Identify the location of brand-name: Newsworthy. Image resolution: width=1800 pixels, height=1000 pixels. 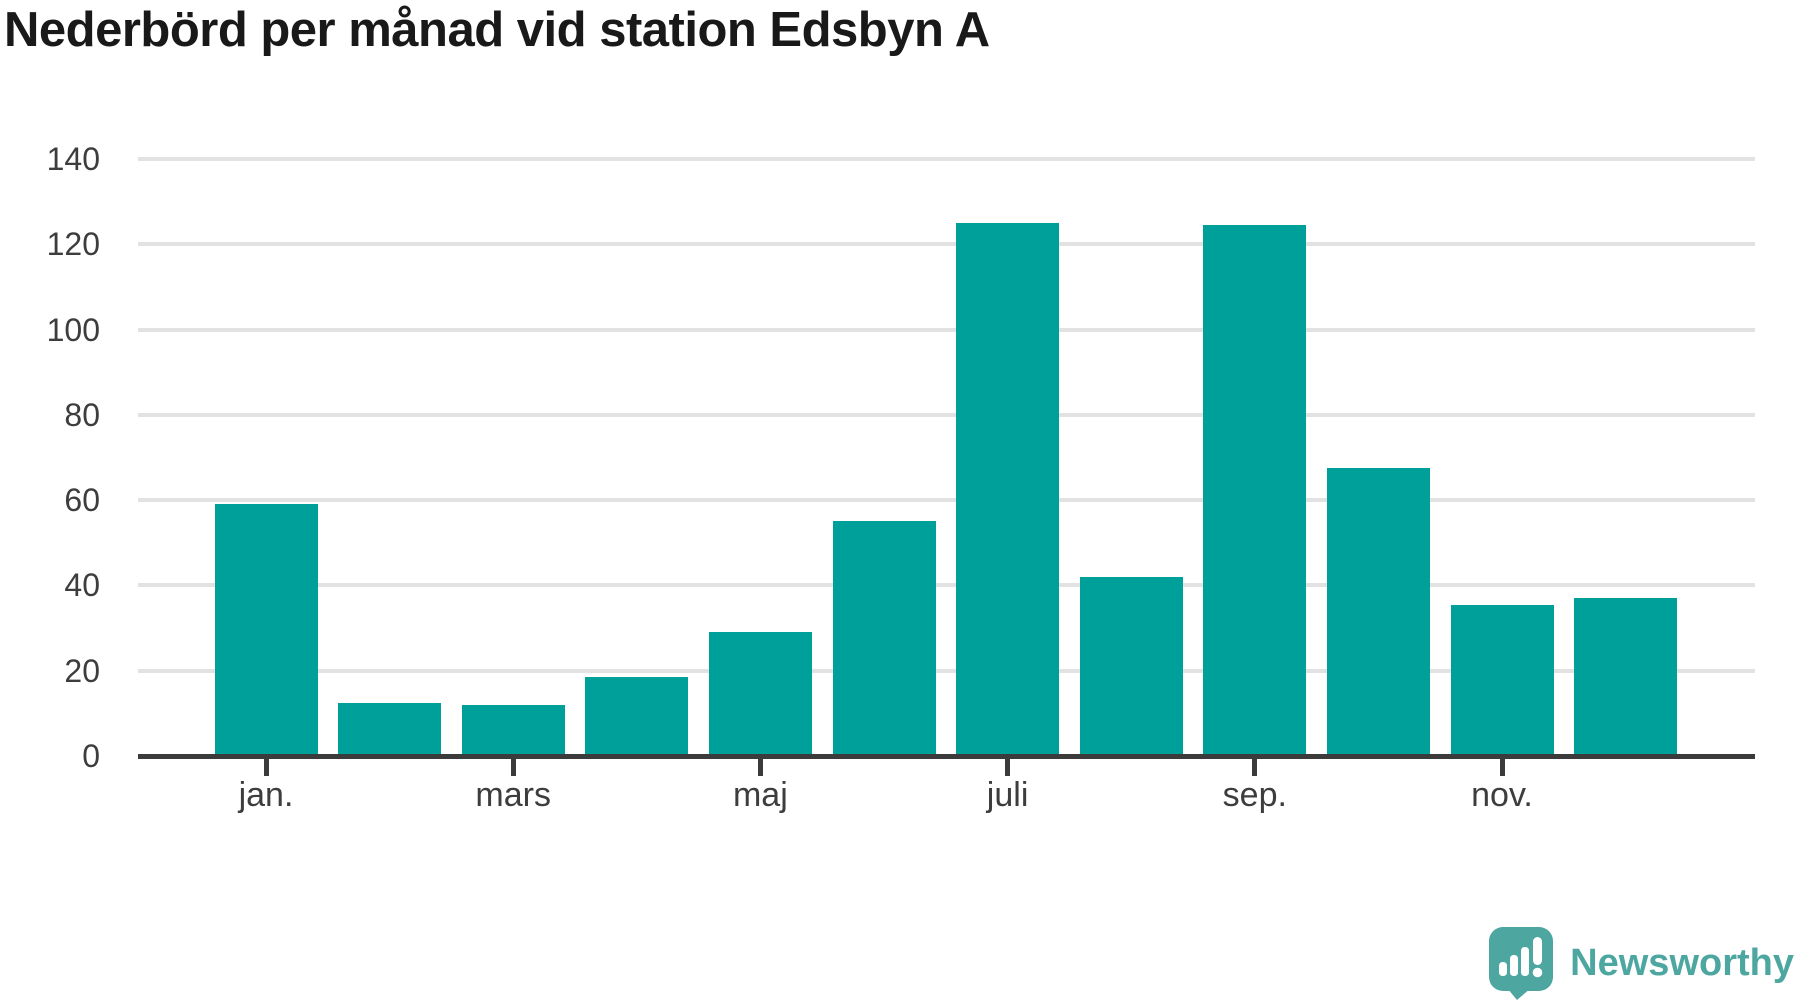
(1682, 962).